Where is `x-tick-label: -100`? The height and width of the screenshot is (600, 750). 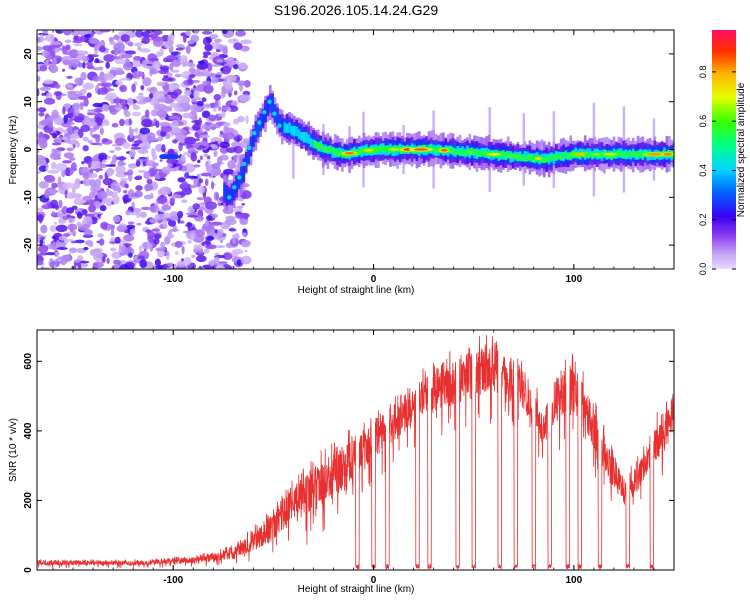 x-tick-label: -100 is located at coordinates (173, 279).